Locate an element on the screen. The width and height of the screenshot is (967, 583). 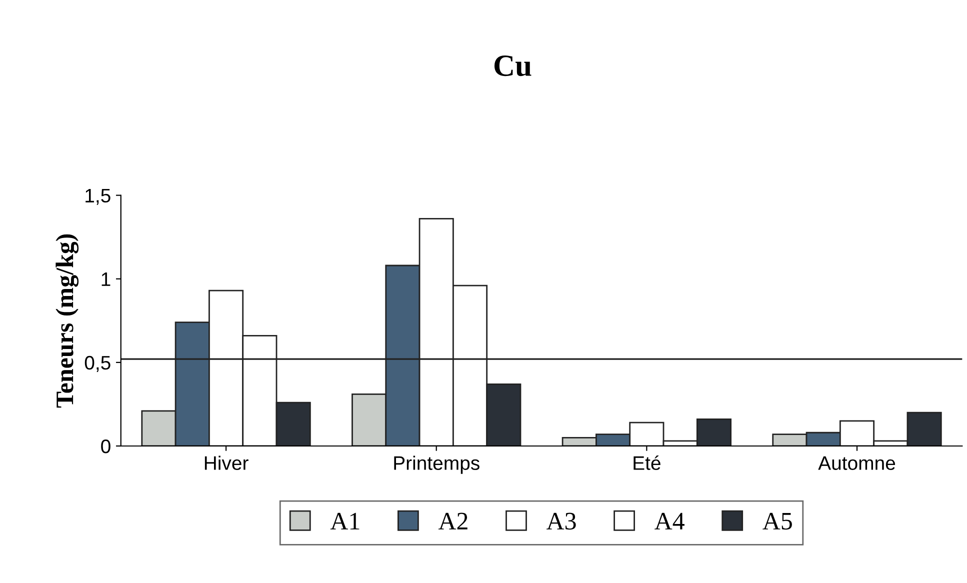
x-tick-label: Printemps is located at coordinates (437, 465).